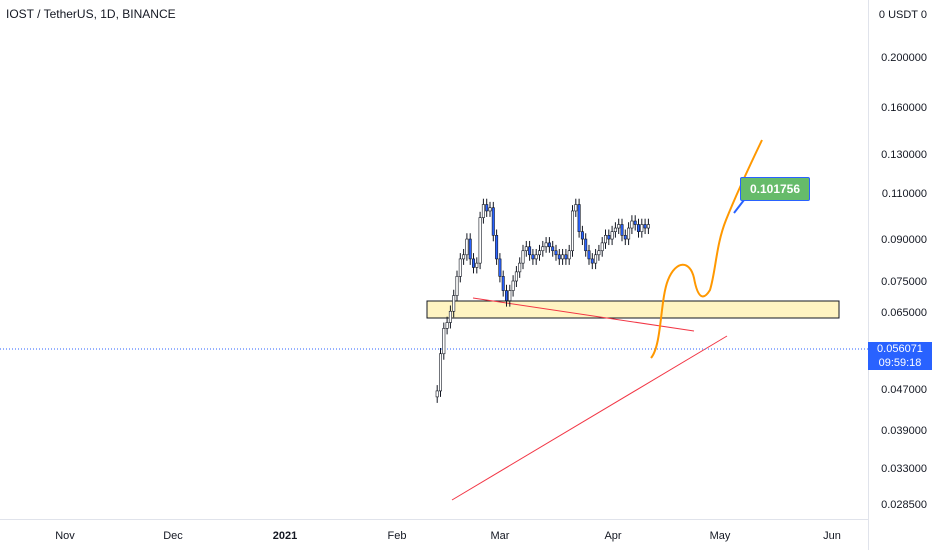 This screenshot has width=932, height=551. What do you see at coordinates (904, 313) in the screenshot?
I see `price-tick: 0.065000` at bounding box center [904, 313].